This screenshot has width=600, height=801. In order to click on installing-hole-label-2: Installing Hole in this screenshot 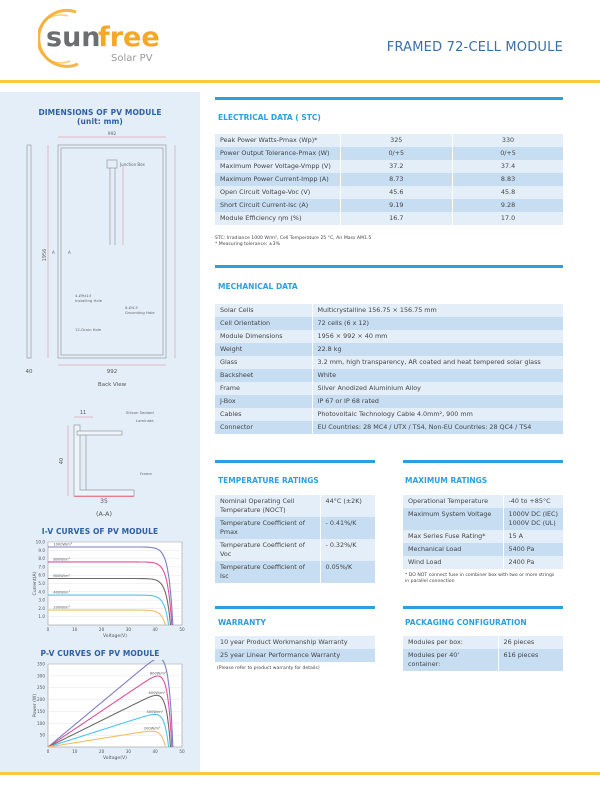, I will do `click(89, 300)`.